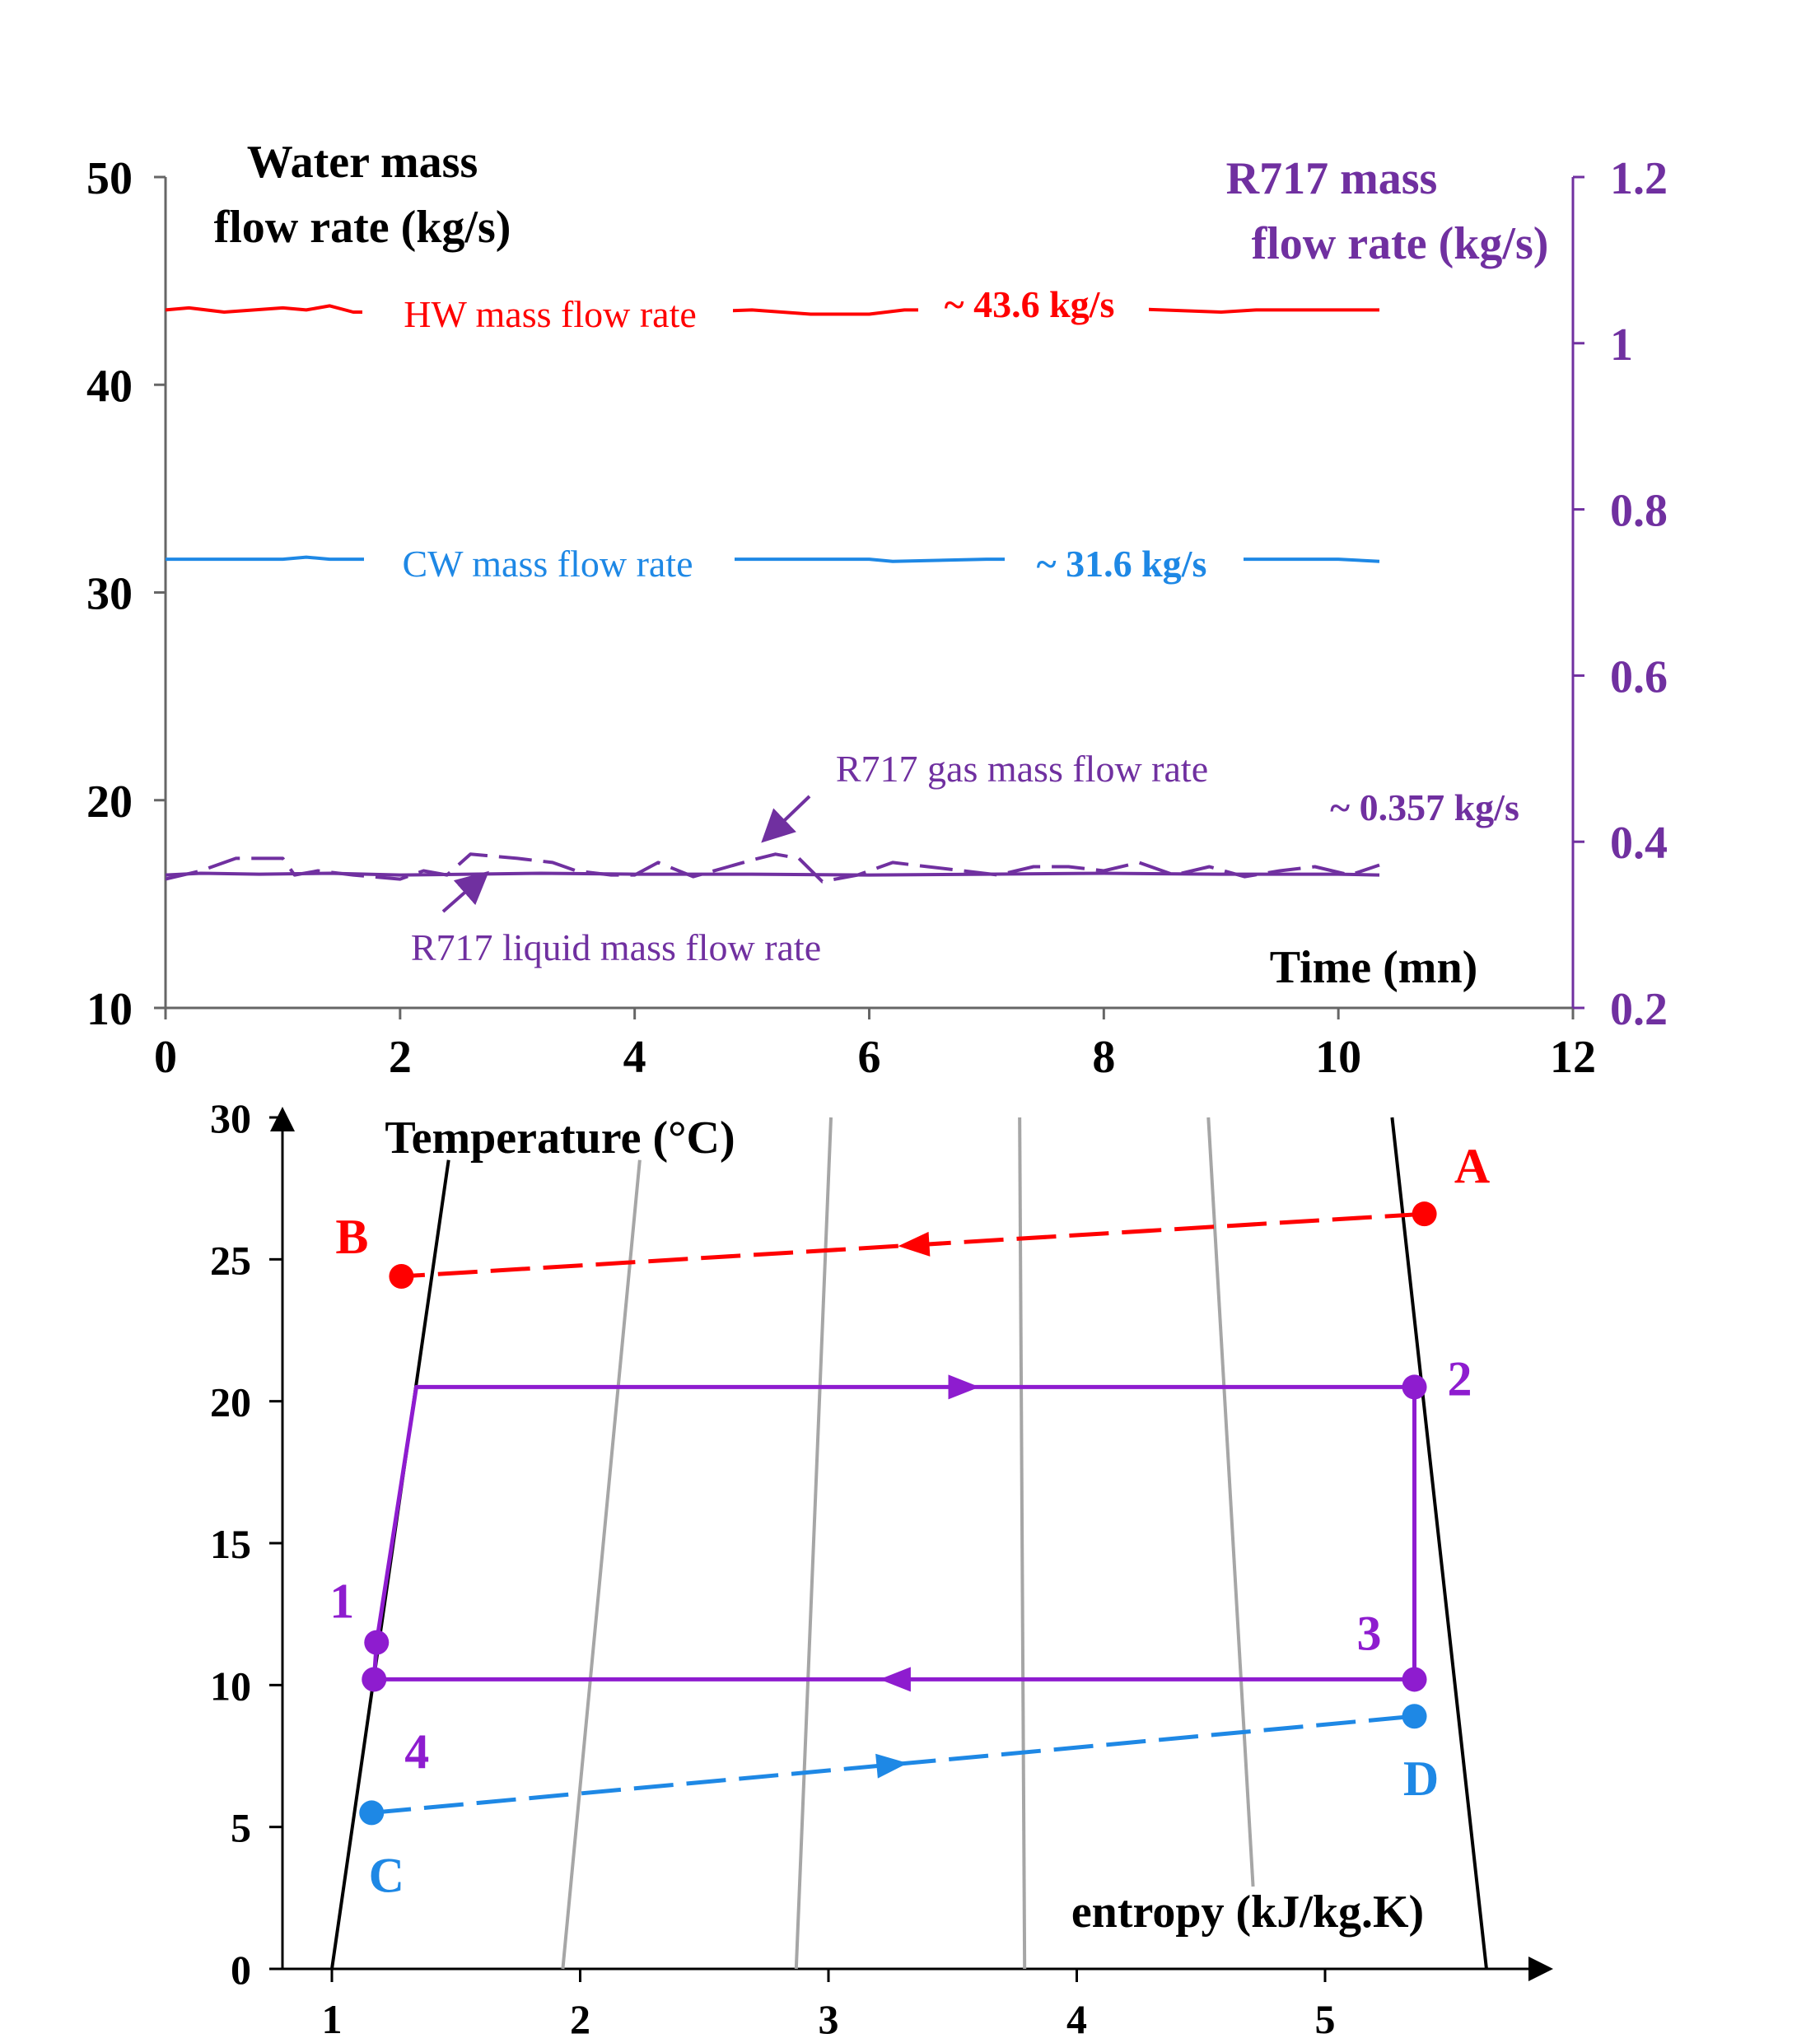  What do you see at coordinates (1332, 178) in the screenshot?
I see `top-y-label-right-line1: R717 mass` at bounding box center [1332, 178].